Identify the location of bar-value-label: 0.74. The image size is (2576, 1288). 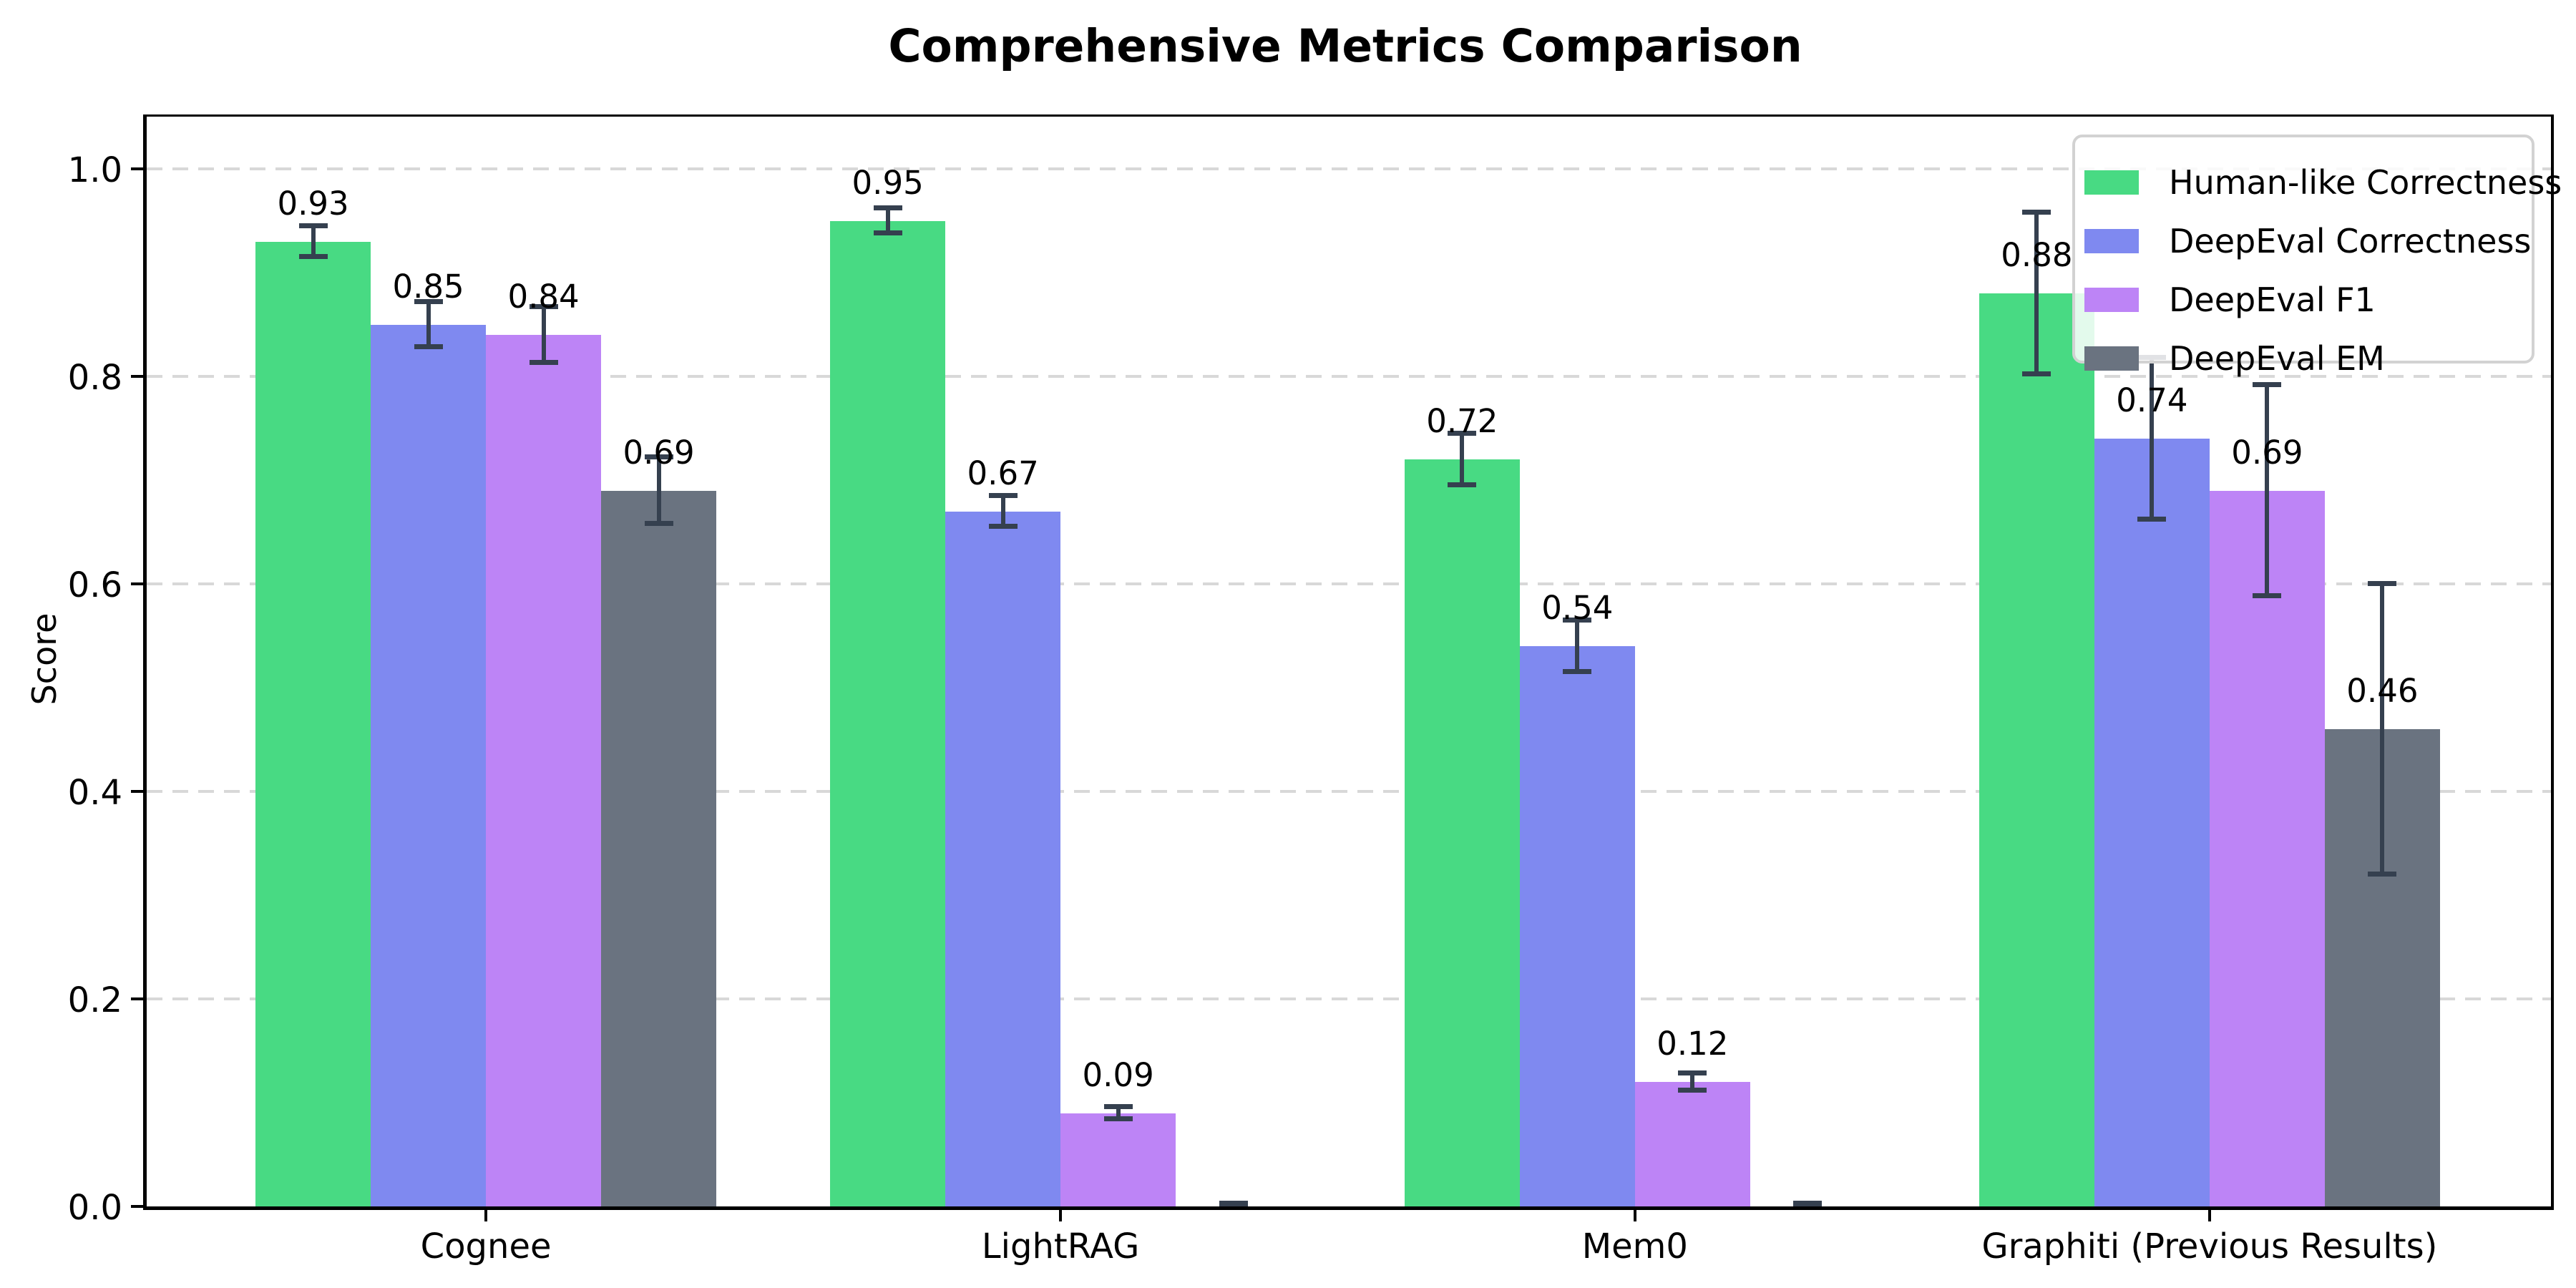
(2152, 400).